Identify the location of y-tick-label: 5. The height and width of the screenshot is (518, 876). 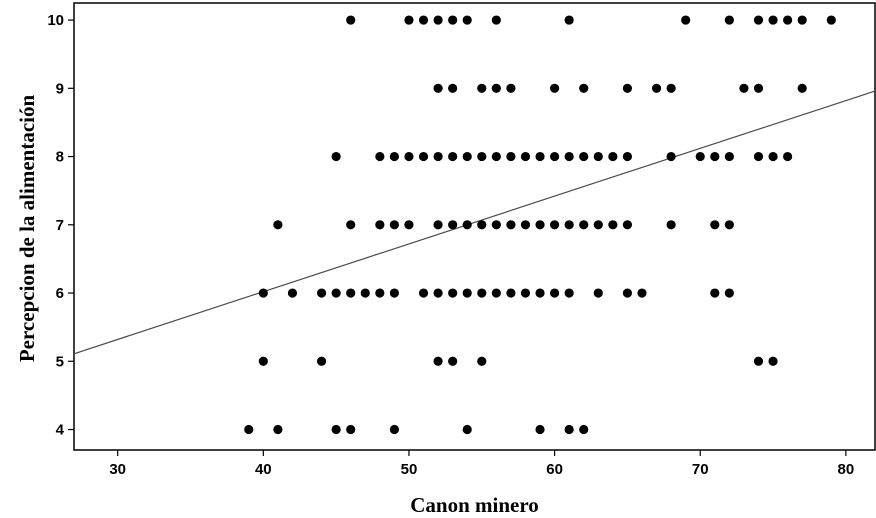
(60, 361).